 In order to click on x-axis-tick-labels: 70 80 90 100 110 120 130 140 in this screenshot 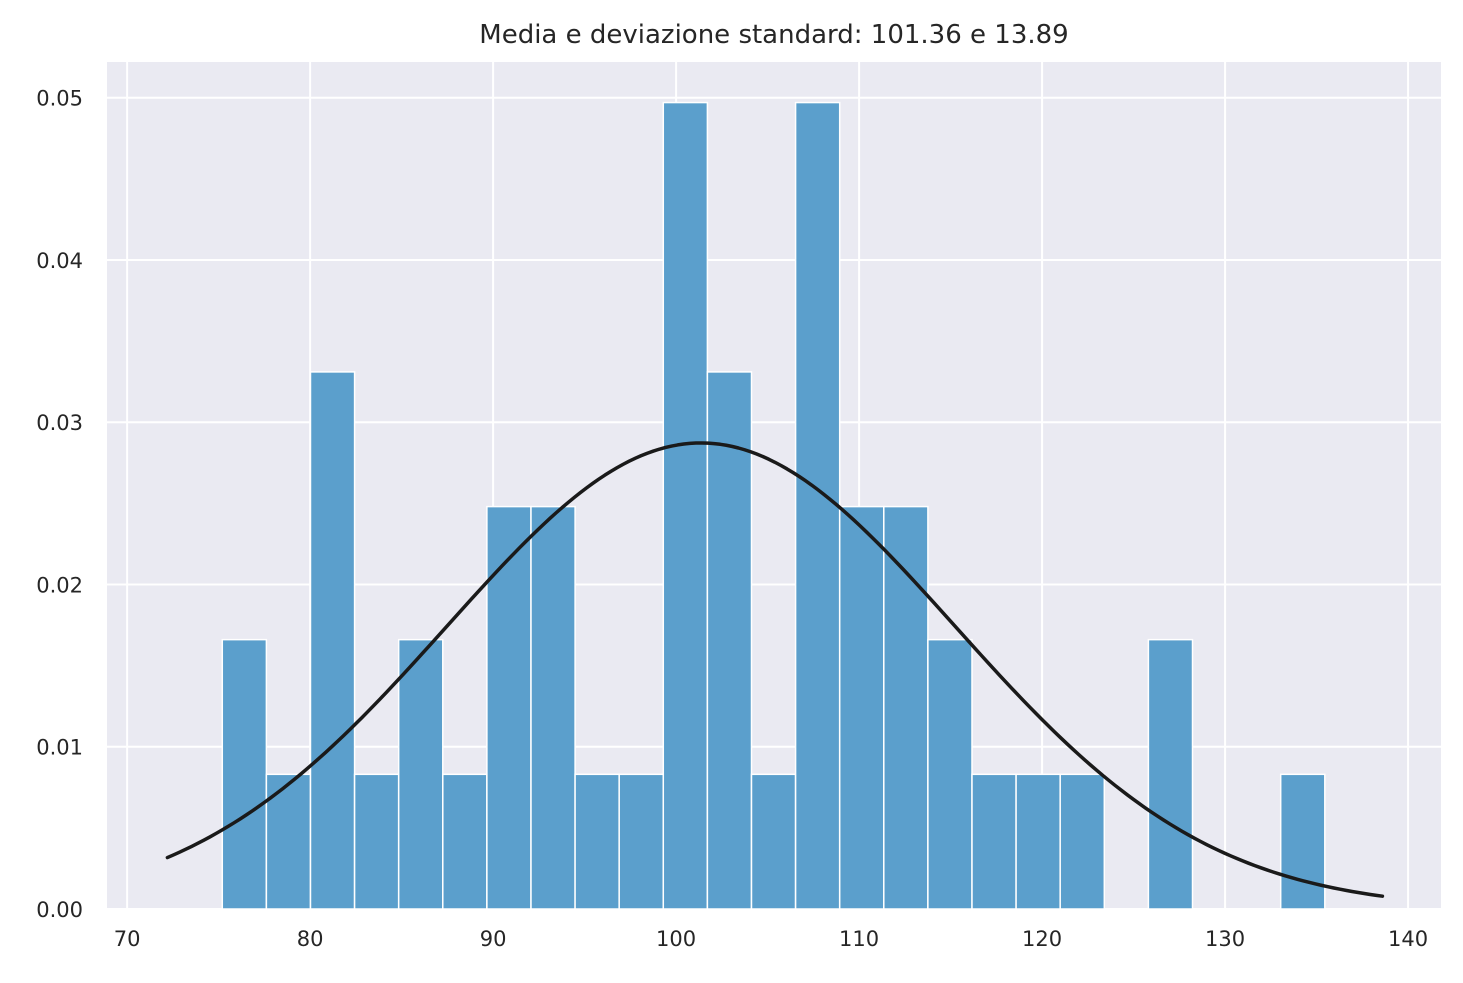, I will do `click(771, 939)`.